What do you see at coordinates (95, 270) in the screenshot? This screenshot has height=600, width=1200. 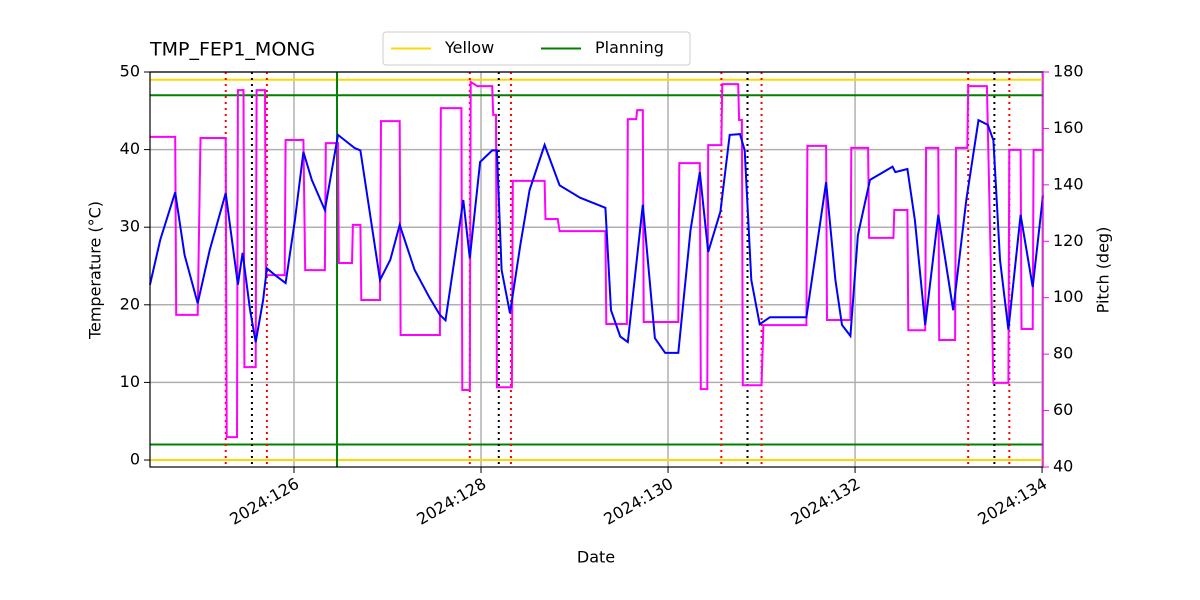 I see `y-axis-label: Temperature (°C)` at bounding box center [95, 270].